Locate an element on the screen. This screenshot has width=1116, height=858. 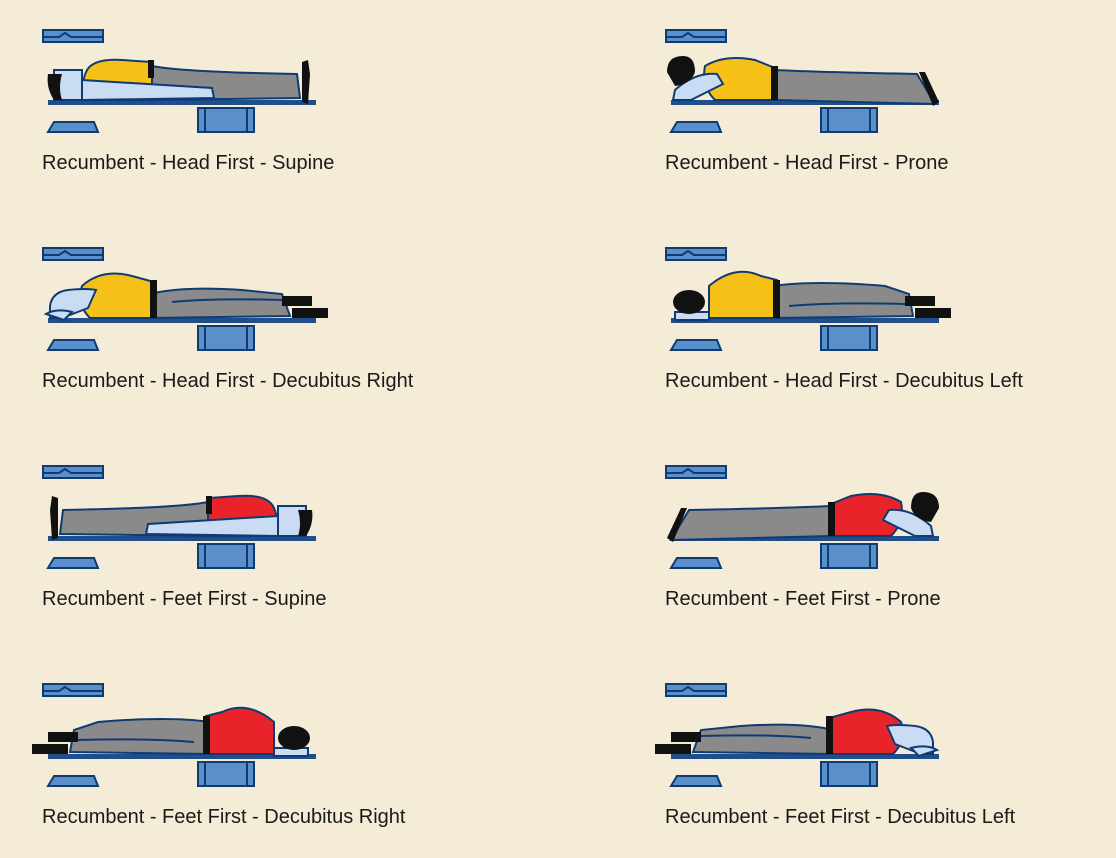
position-cell-feet-first-supine: Recumbent - Feet First - Supine is located at coordinates (252, 546).